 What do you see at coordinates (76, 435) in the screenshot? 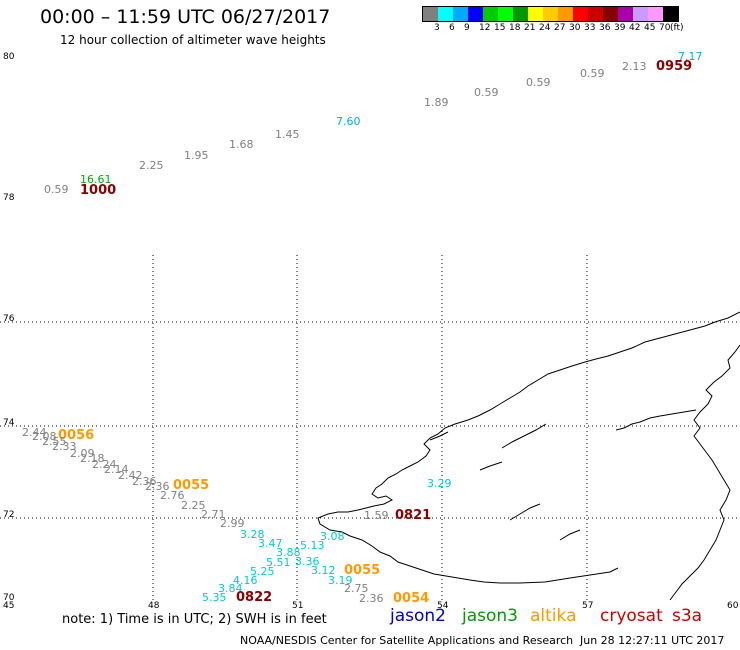
I see `pass-time-label: 0056` at bounding box center [76, 435].